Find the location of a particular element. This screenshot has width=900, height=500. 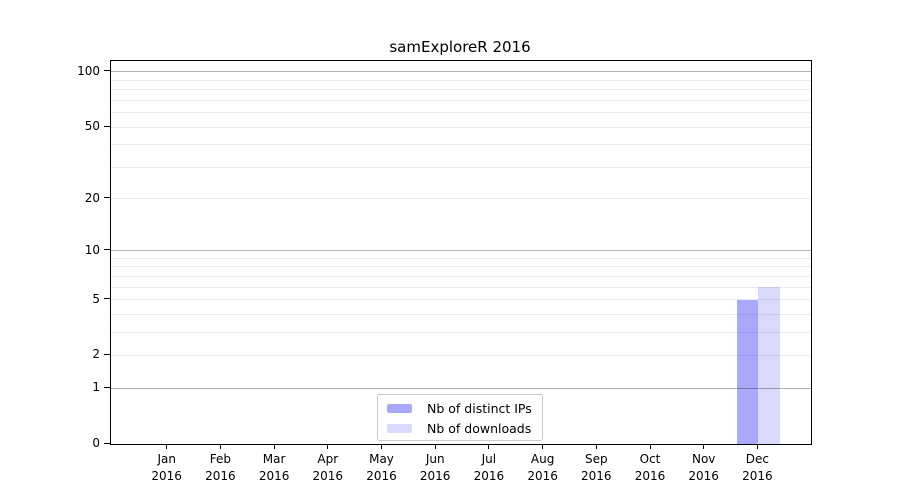

x-tick-month: Oct is located at coordinates (650, 459).